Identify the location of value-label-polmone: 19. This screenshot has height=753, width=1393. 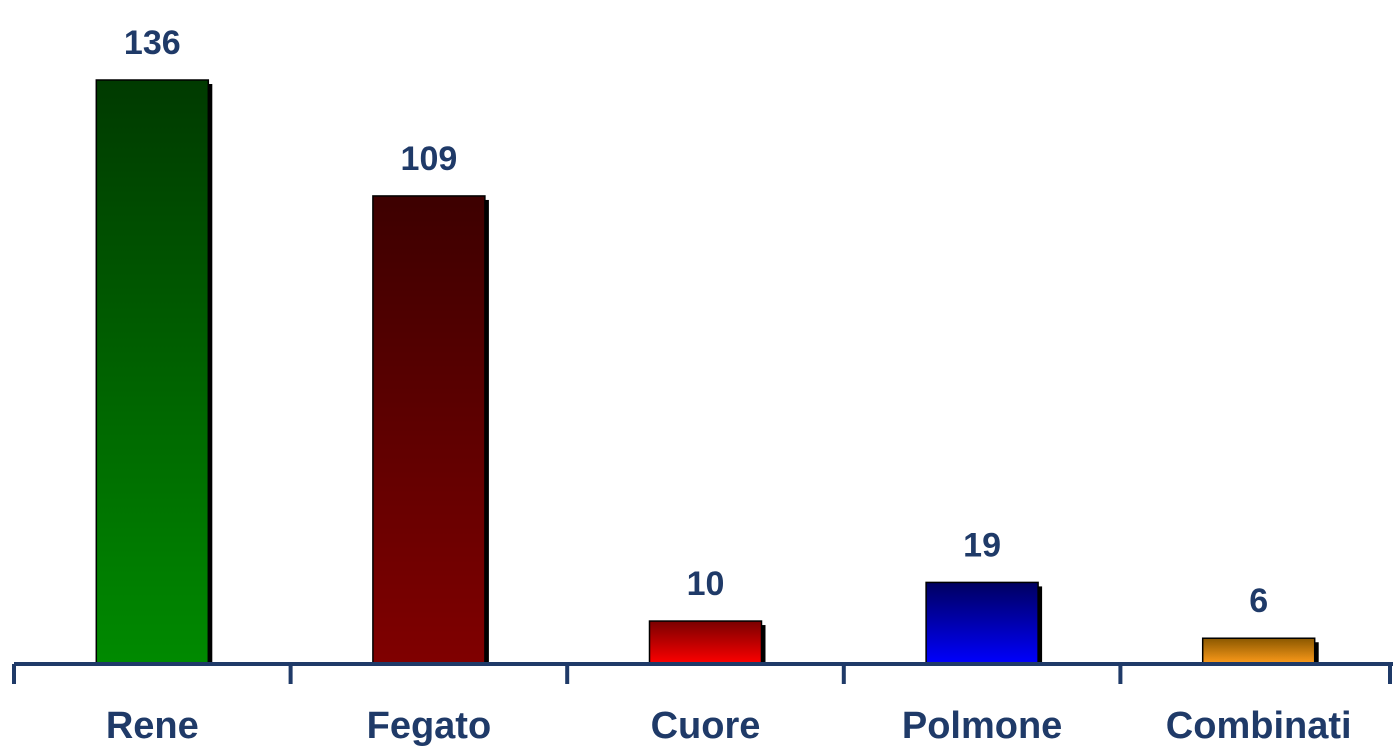
(982, 545).